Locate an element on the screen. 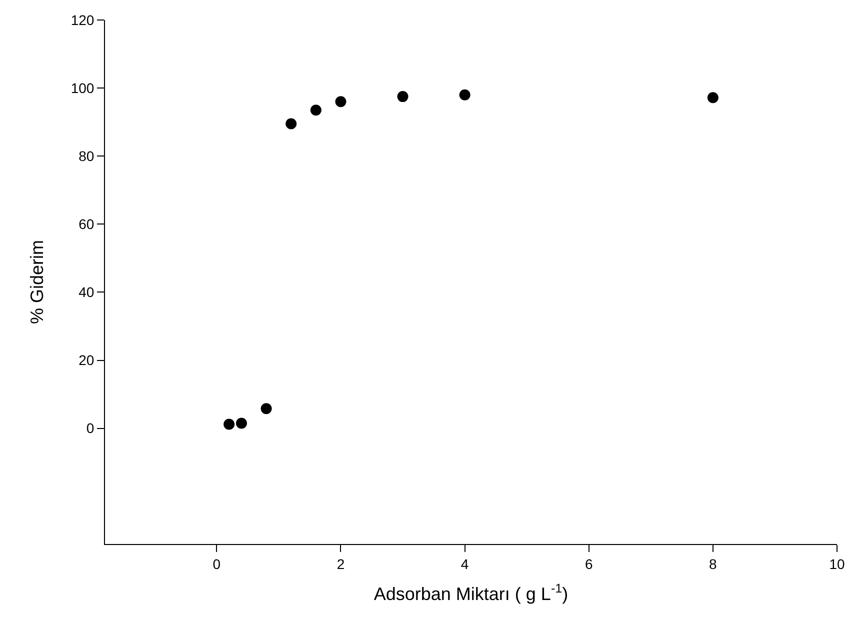 The image size is (857, 634). y-axis-title: % Giderim is located at coordinates (37, 282).